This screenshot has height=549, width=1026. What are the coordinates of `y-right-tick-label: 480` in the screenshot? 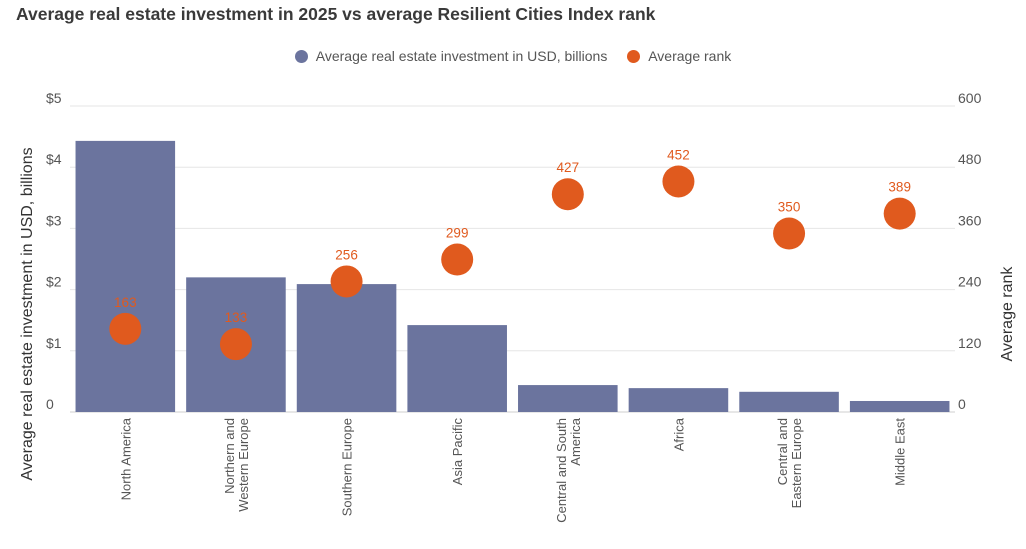 It's located at (970, 159).